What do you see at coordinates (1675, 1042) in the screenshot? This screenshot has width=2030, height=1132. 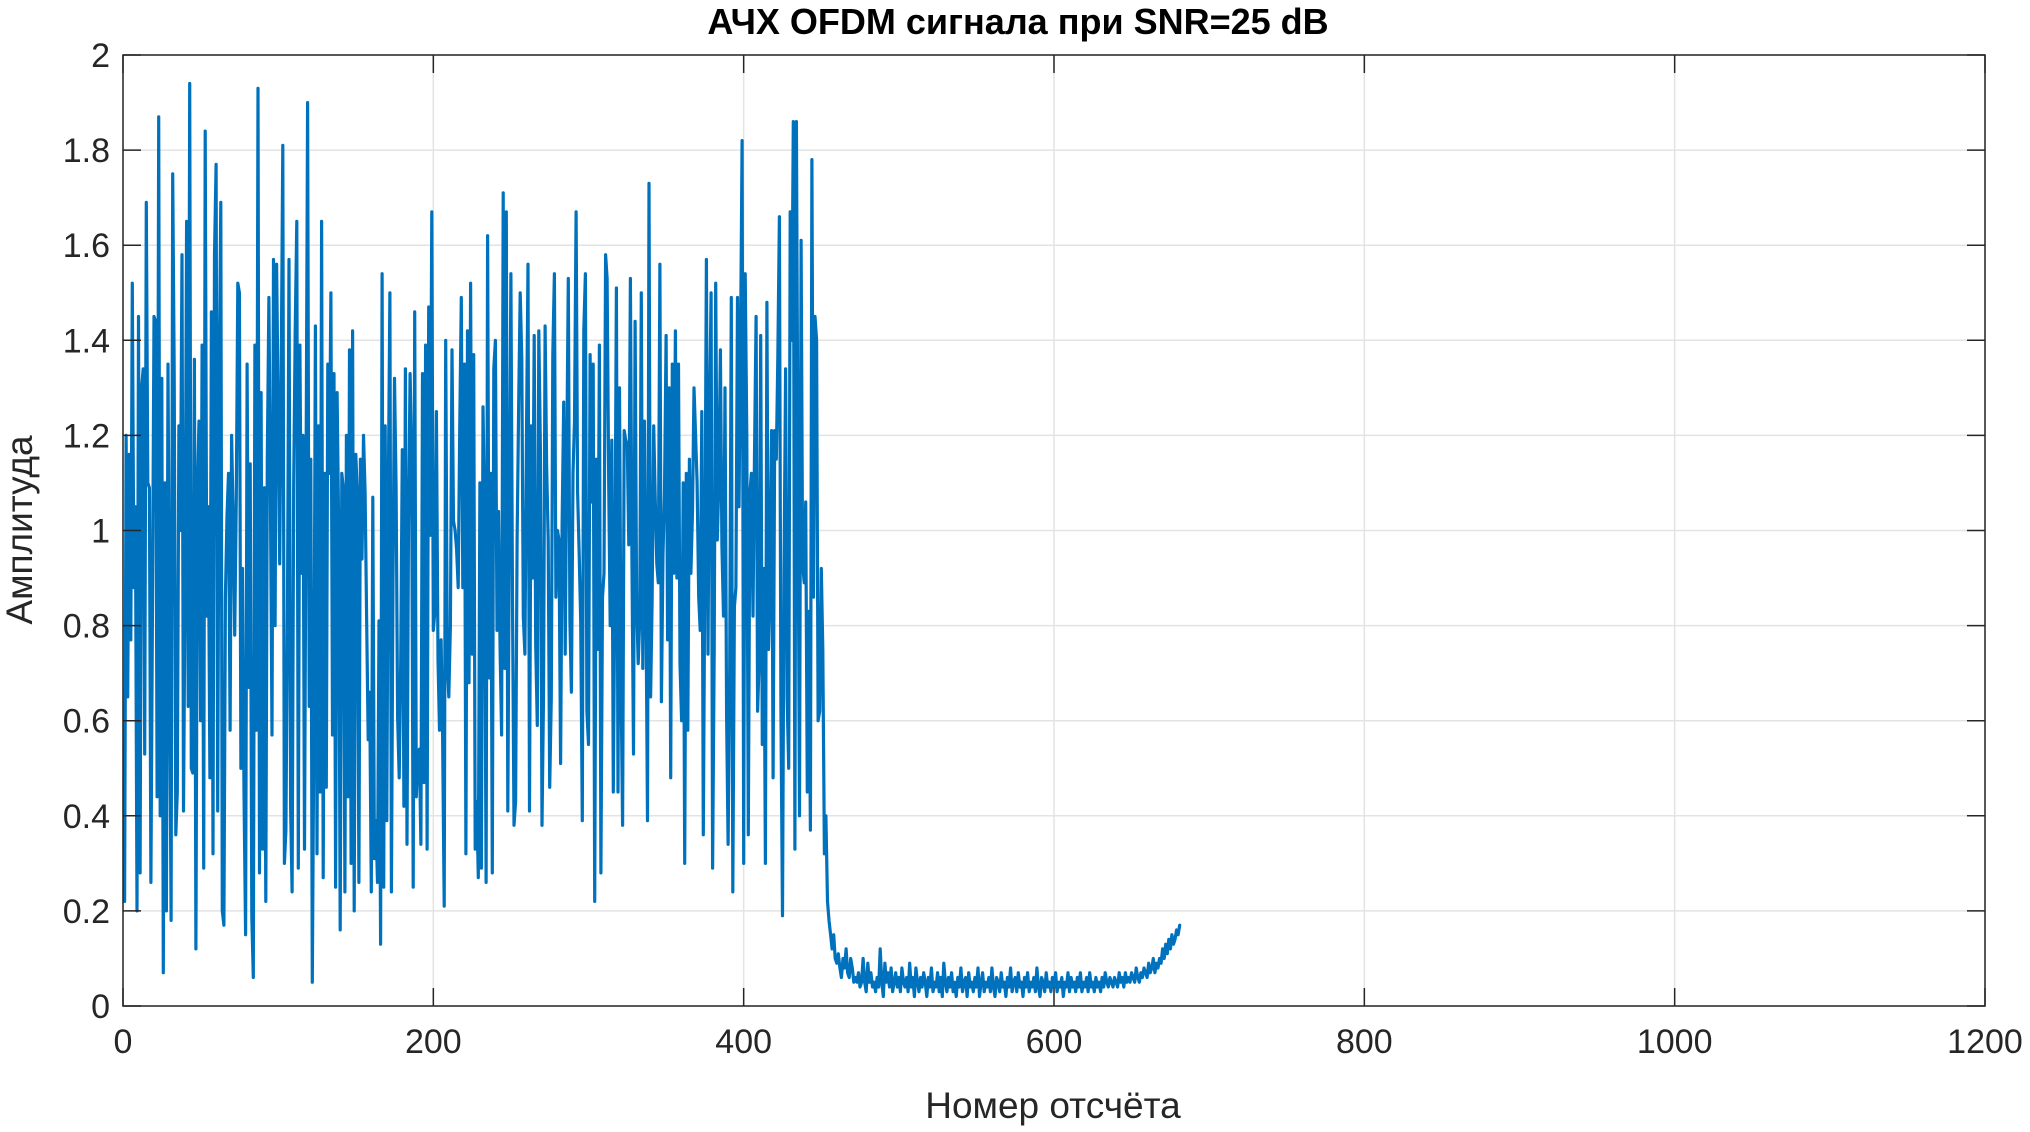 I see `x-tick-label: 1000` at bounding box center [1675, 1042].